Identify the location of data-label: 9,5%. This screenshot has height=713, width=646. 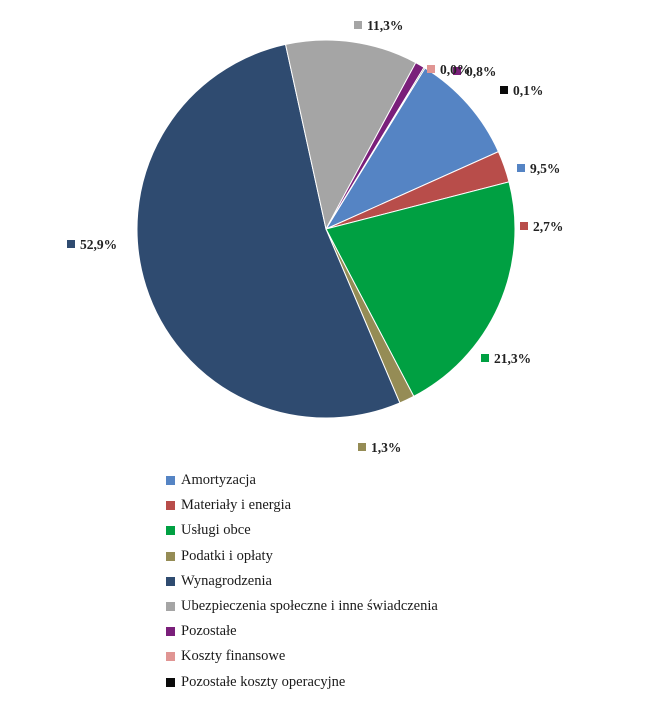
(545, 168).